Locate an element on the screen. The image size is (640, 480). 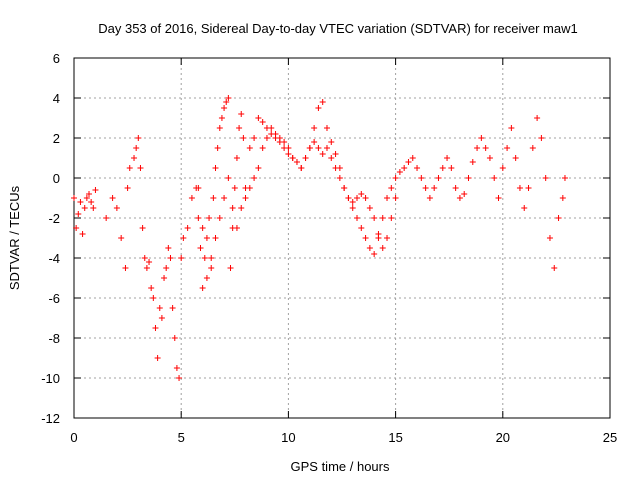
y-tick-label: -2 is located at coordinates (54, 218).